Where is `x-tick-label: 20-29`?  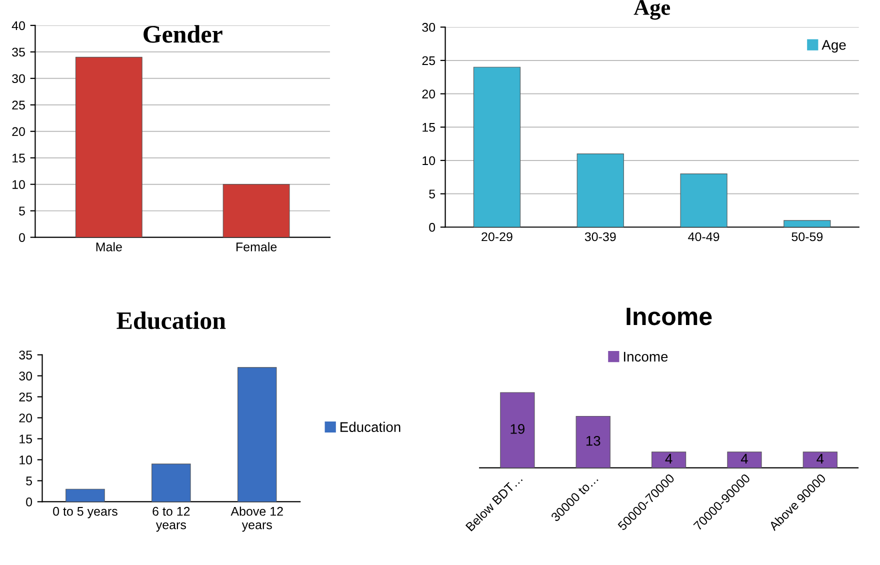 x-tick-label: 20-29 is located at coordinates (497, 237).